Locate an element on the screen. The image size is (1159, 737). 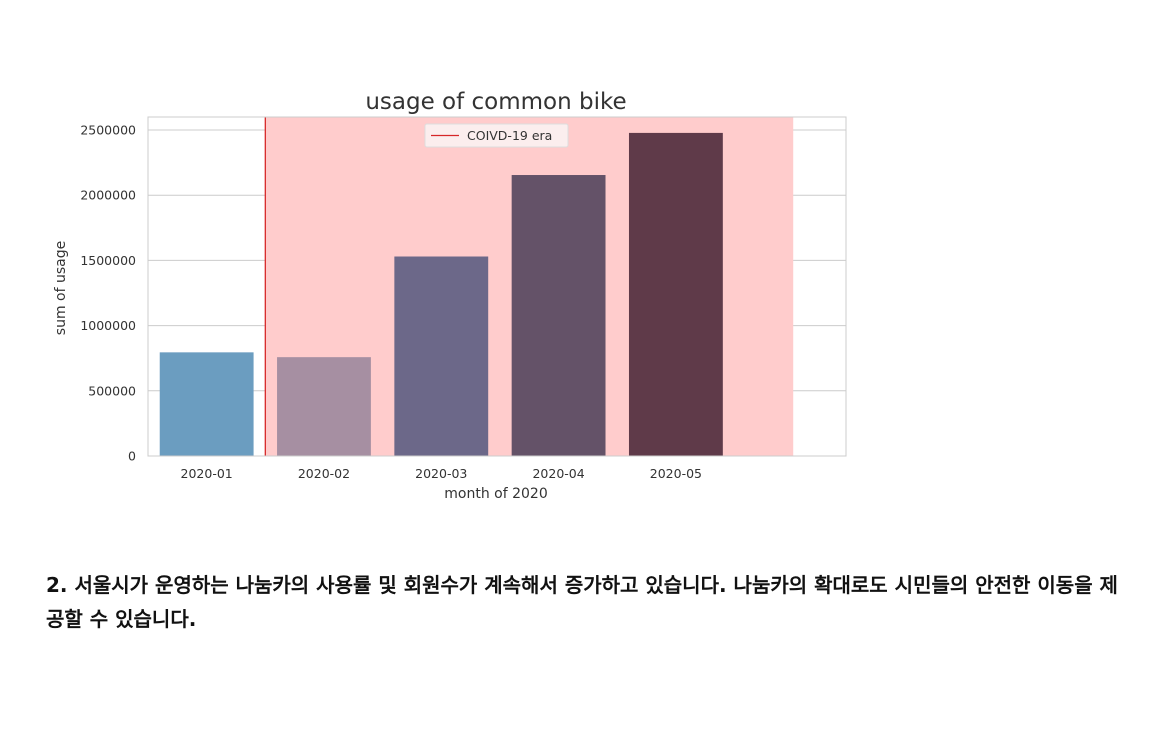
caption-number: 2 is located at coordinates (53, 585).